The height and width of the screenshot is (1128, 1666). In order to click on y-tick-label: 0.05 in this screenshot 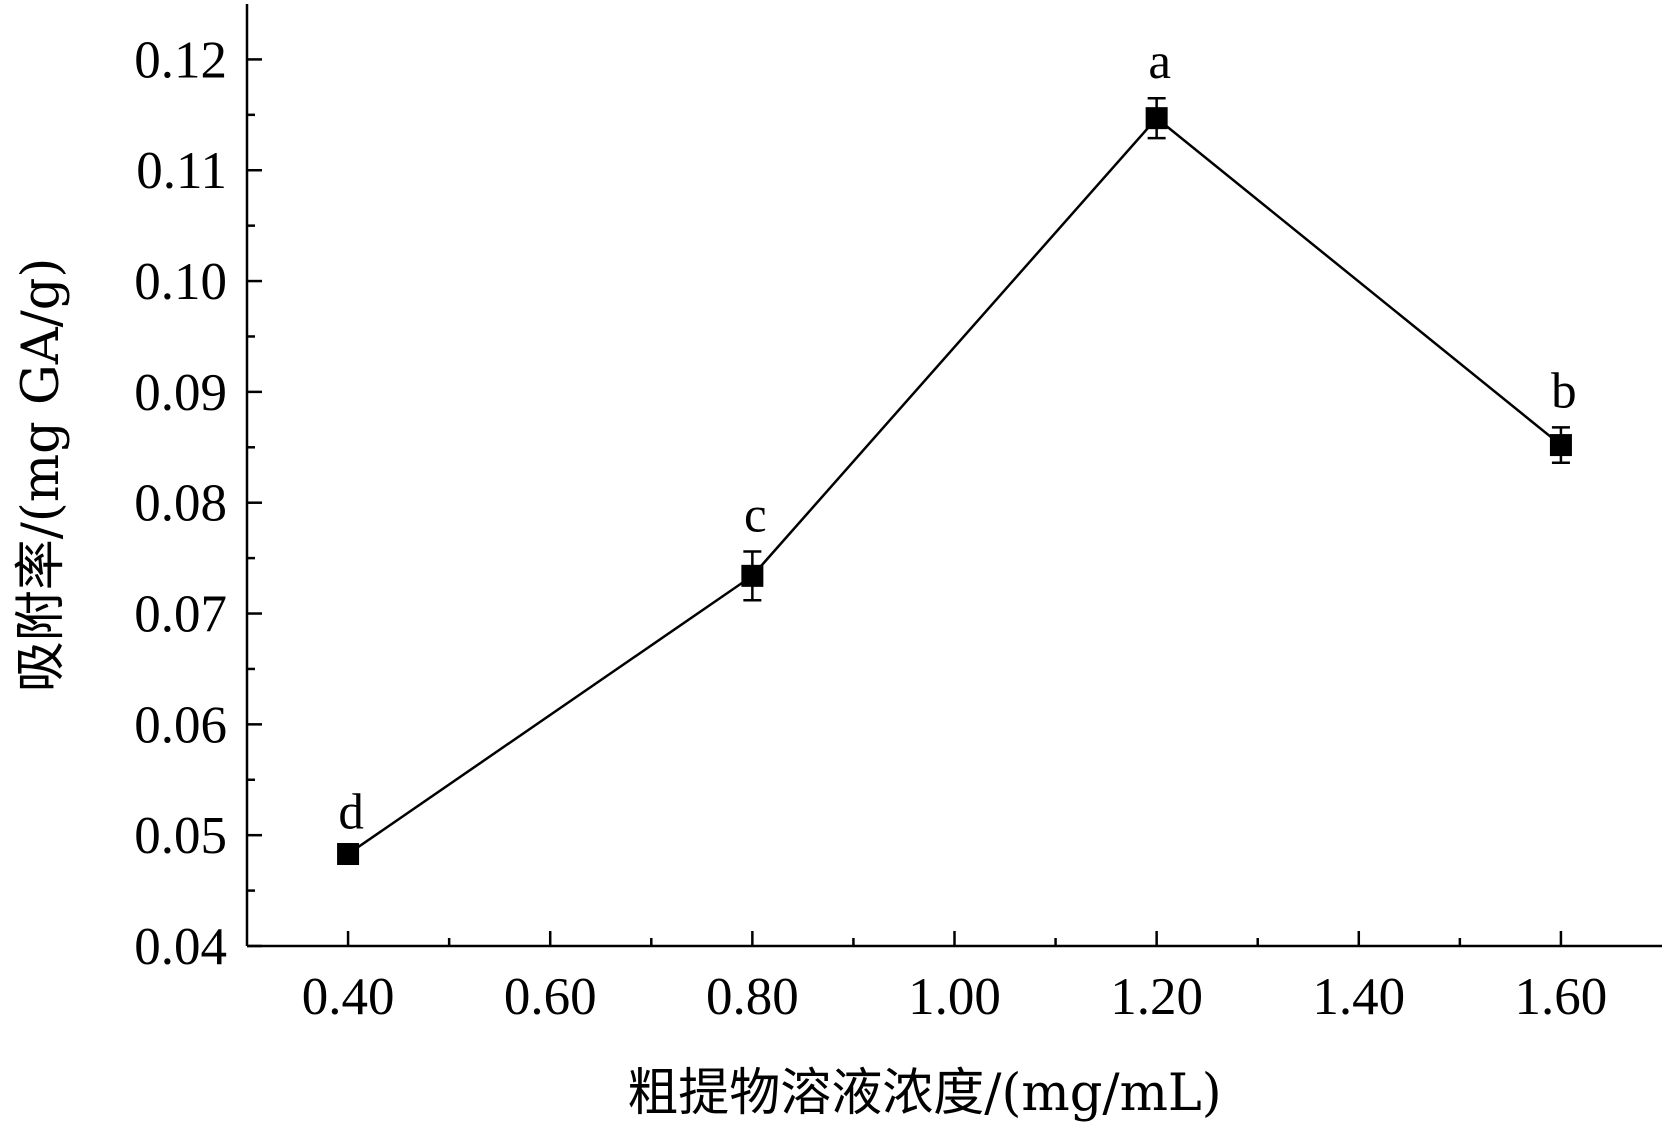, I will do `click(180, 836)`.